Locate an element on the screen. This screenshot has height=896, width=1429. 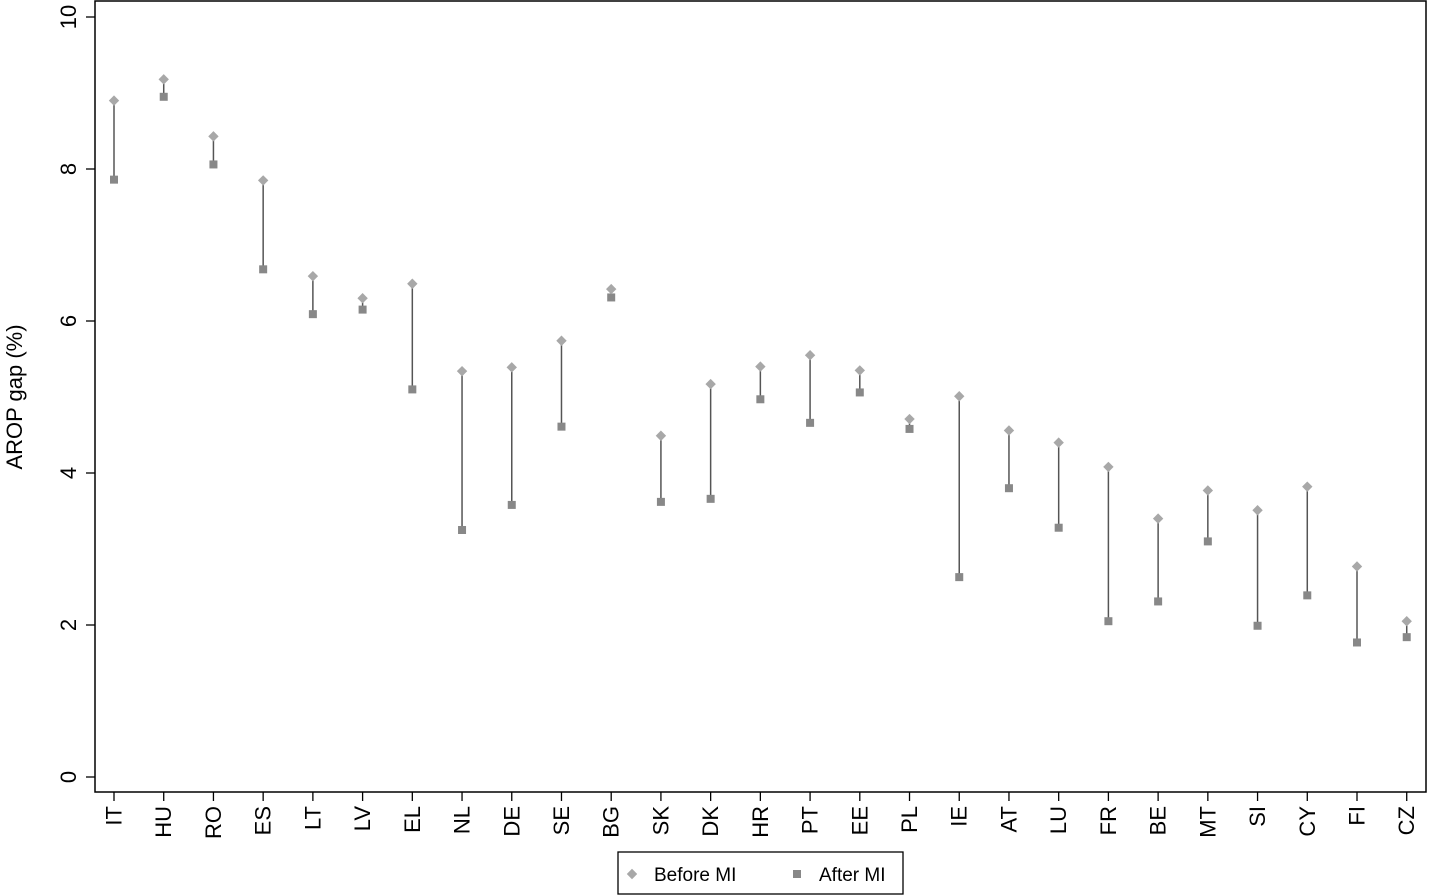
legend-before-mi-label: Before MI is located at coordinates (695, 875).